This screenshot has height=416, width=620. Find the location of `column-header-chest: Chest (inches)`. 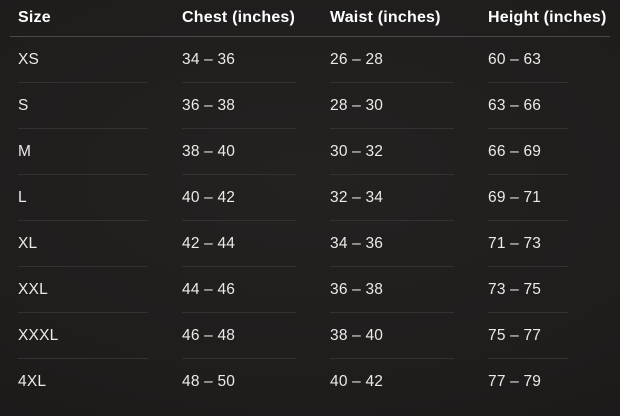

column-header-chest: Chest (inches) is located at coordinates (239, 17).